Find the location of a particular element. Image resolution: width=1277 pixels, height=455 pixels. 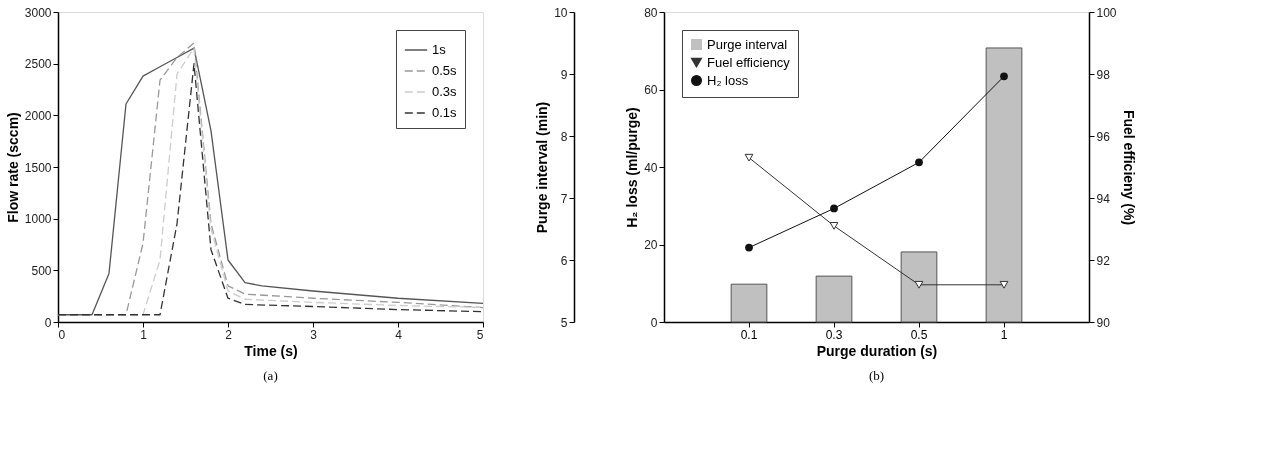

y3-tick-label: 8 is located at coordinates (564, 136).